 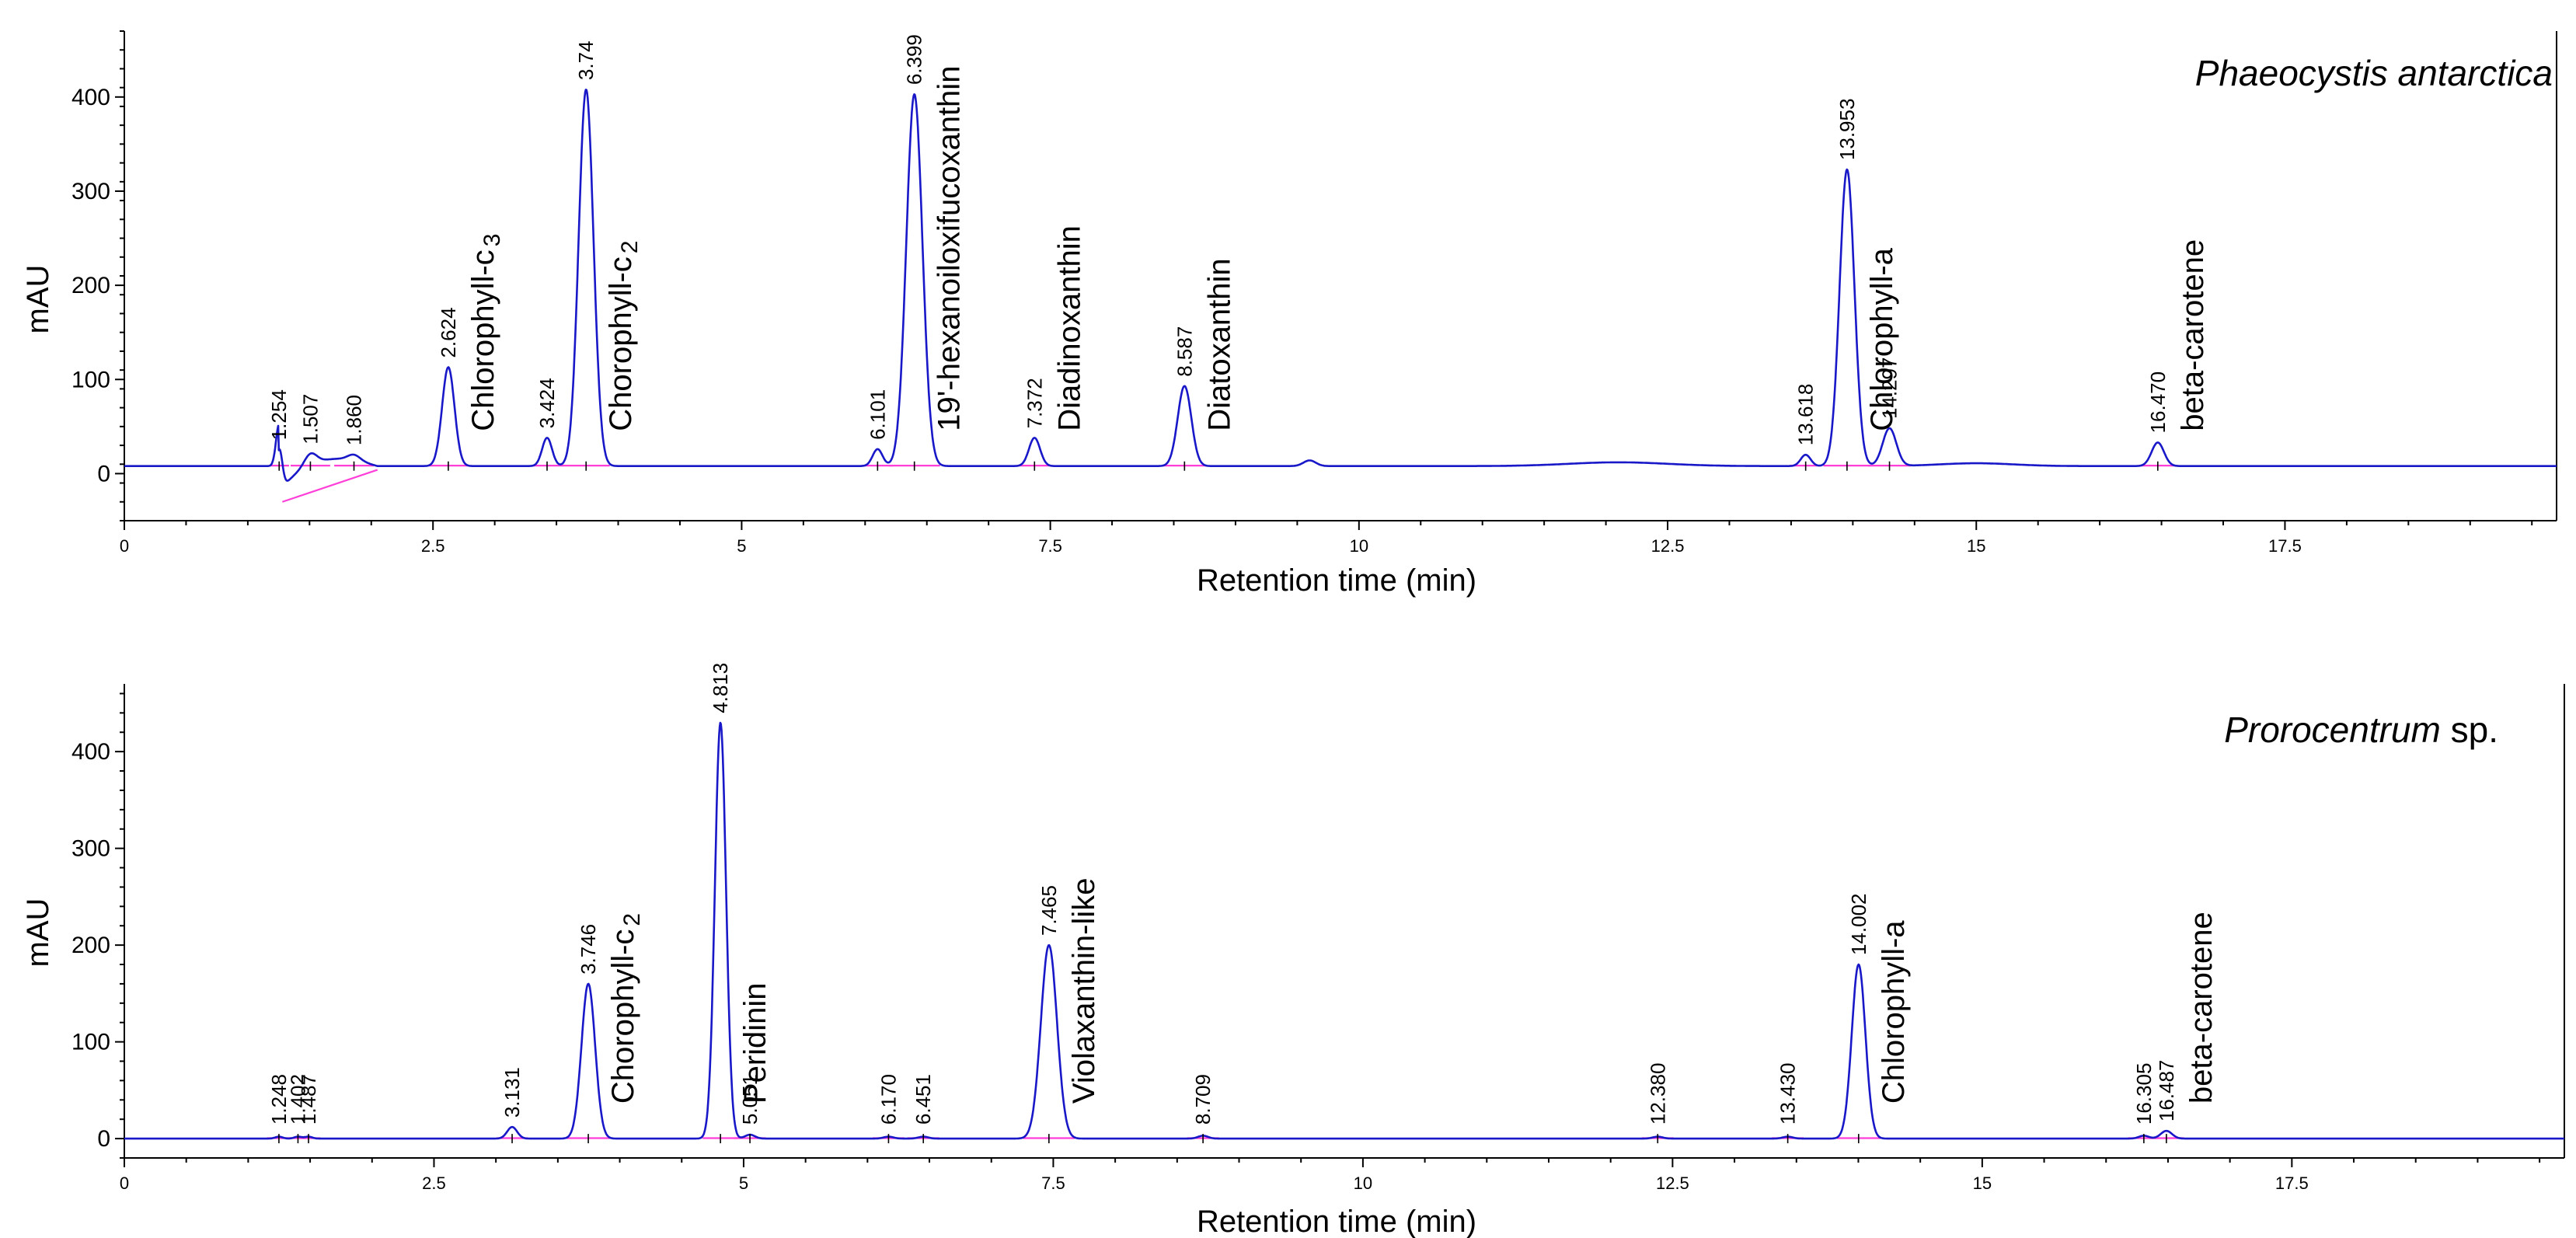 What do you see at coordinates (755, 1043) in the screenshot?
I see `compound-label: Peridinin` at bounding box center [755, 1043].